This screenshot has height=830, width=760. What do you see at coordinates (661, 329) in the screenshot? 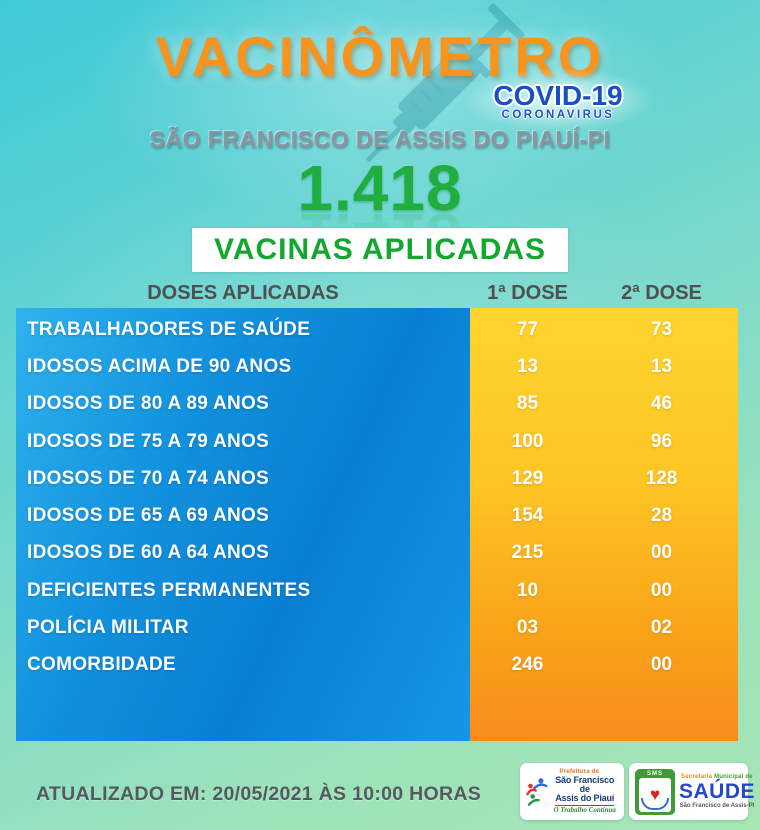
I see `row-dose2: 73` at bounding box center [661, 329].